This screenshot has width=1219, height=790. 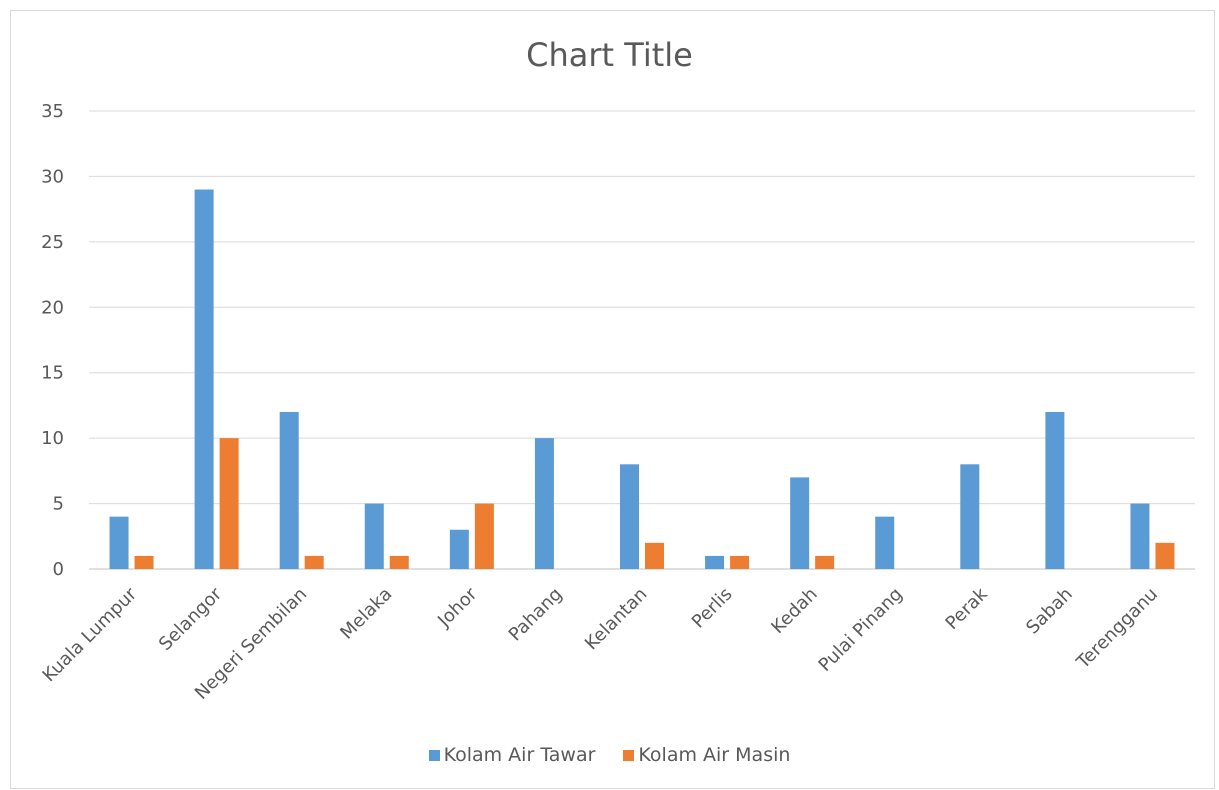 I want to click on legend-item-series-2: Kolam Air Masin, so click(x=706, y=755).